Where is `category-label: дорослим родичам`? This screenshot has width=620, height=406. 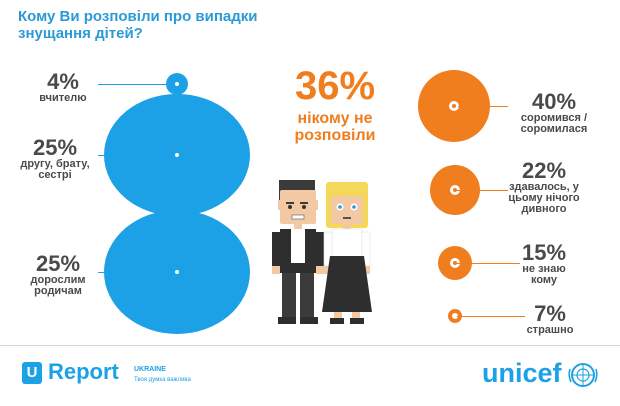
category-label: дорослим родичам is located at coordinates (58, 285).